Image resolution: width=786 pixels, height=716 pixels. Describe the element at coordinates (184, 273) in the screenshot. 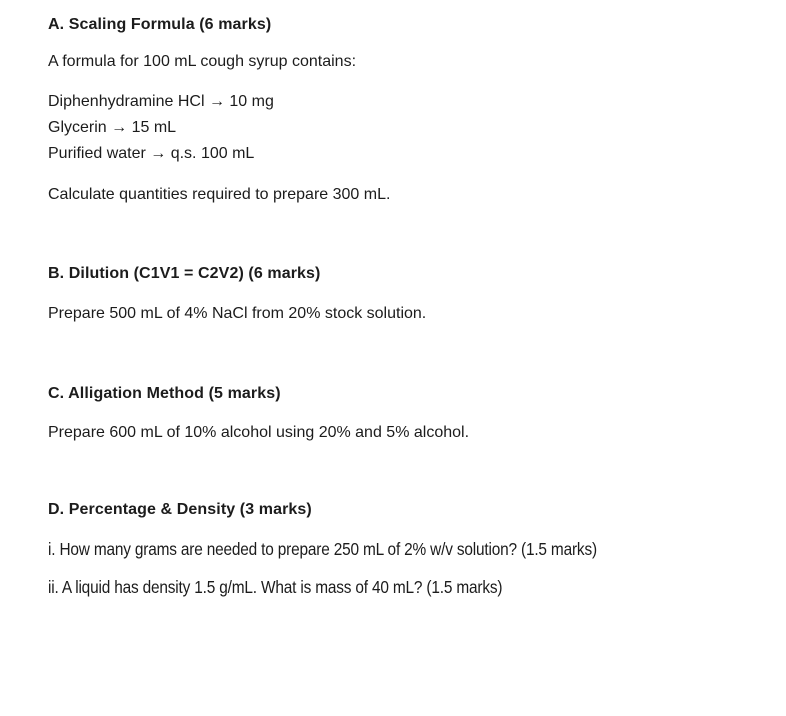

I see `section-b-heading: B. Dilution (C1V1 = C2V2) (6 marks)` at that location.